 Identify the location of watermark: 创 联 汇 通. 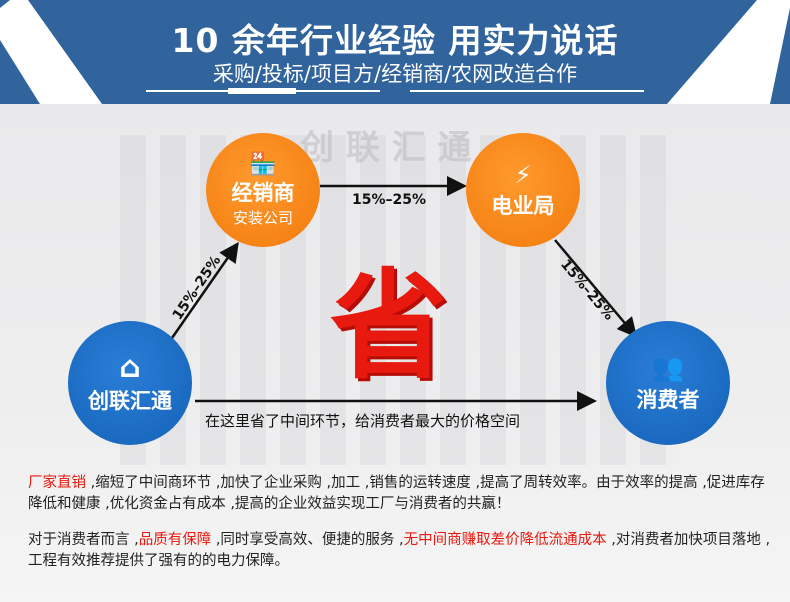
(386, 148).